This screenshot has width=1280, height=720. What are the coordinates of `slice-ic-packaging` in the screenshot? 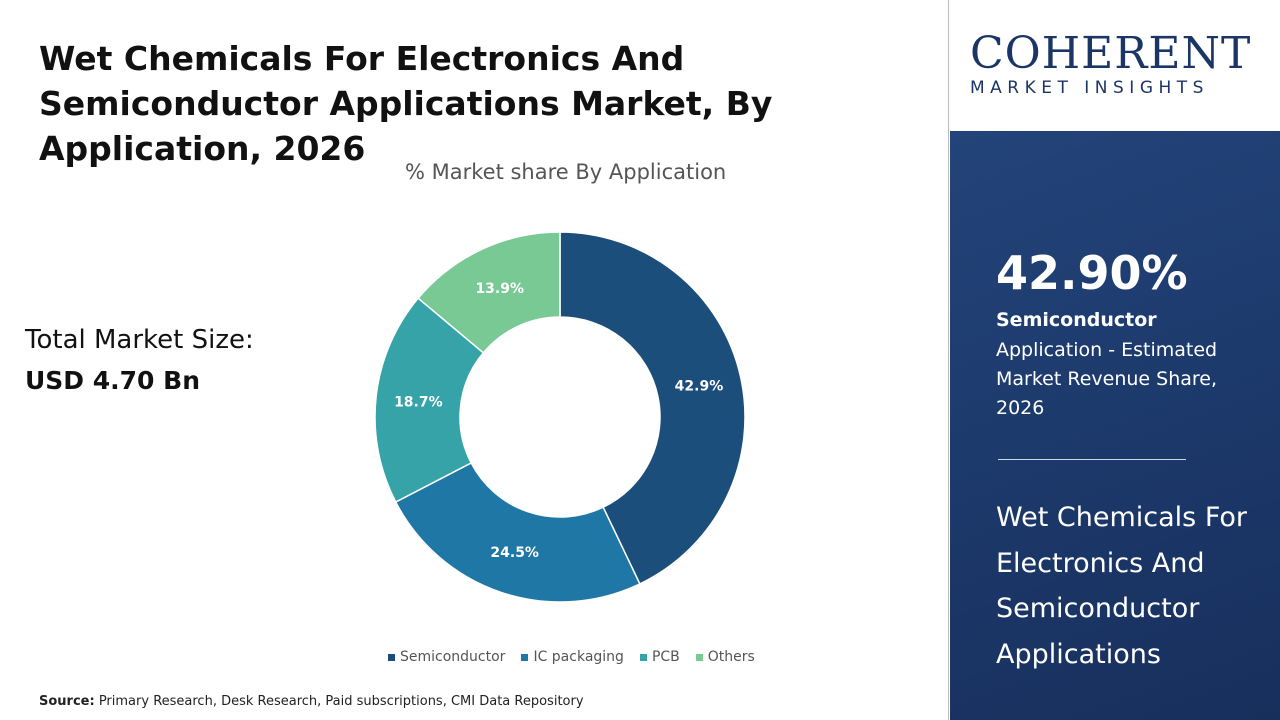 It's located at (517, 532).